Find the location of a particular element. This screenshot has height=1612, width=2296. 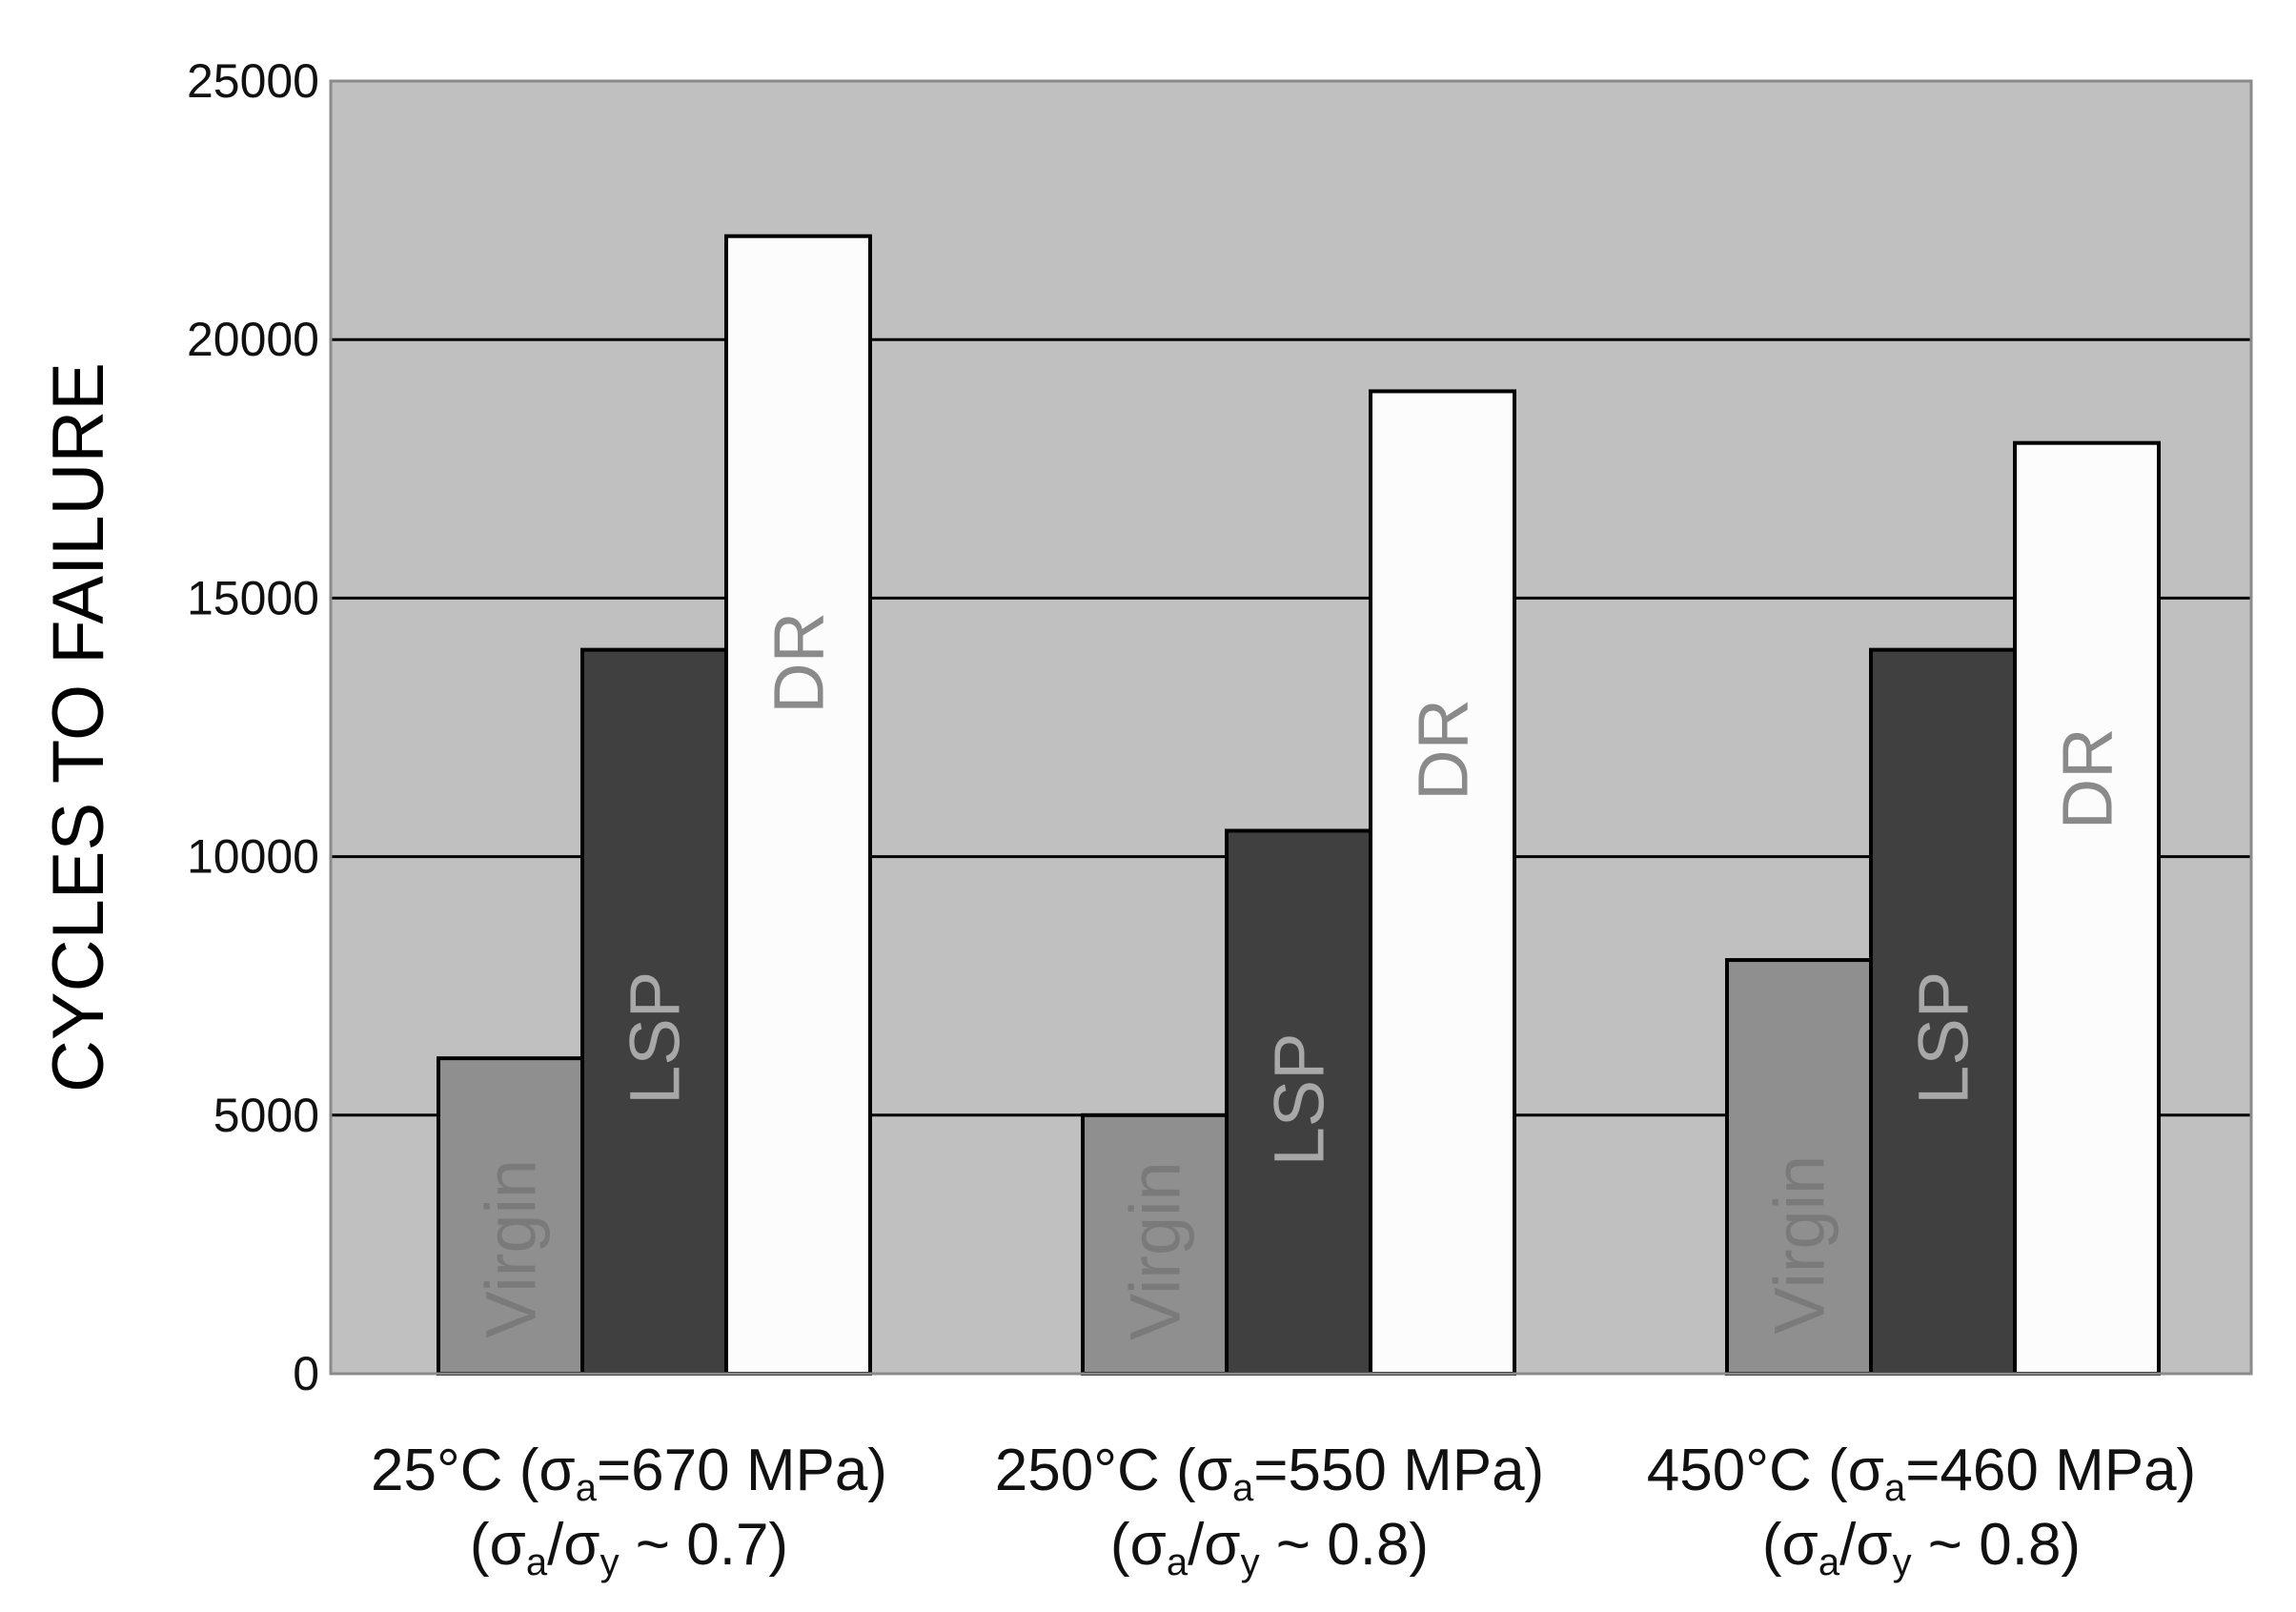

category-label-1-line1: 25°C (σa=670 MPa) is located at coordinates (629, 1473).